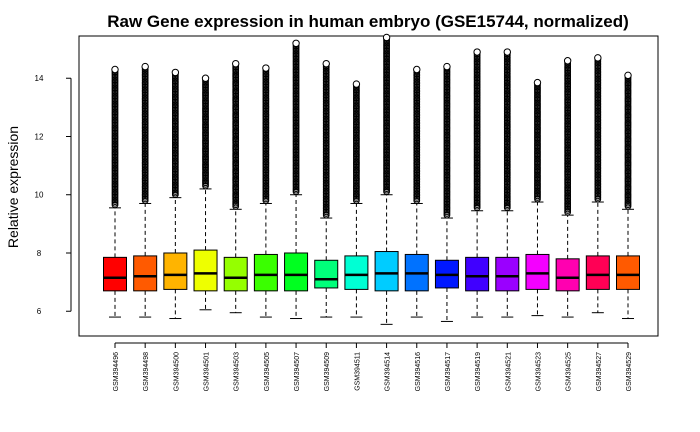 The height and width of the screenshot is (432, 700). I want to click on box-GSM394525, so click(567, 187).